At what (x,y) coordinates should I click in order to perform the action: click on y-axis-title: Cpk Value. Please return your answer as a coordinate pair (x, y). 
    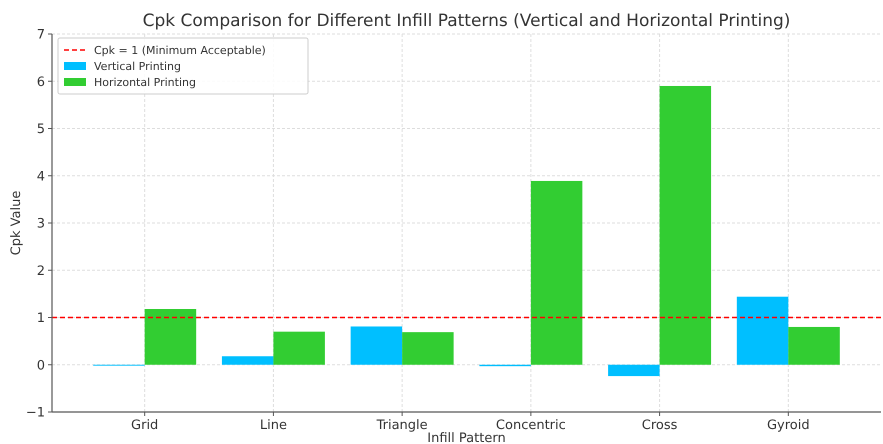
    Looking at the image, I should click on (16, 223).